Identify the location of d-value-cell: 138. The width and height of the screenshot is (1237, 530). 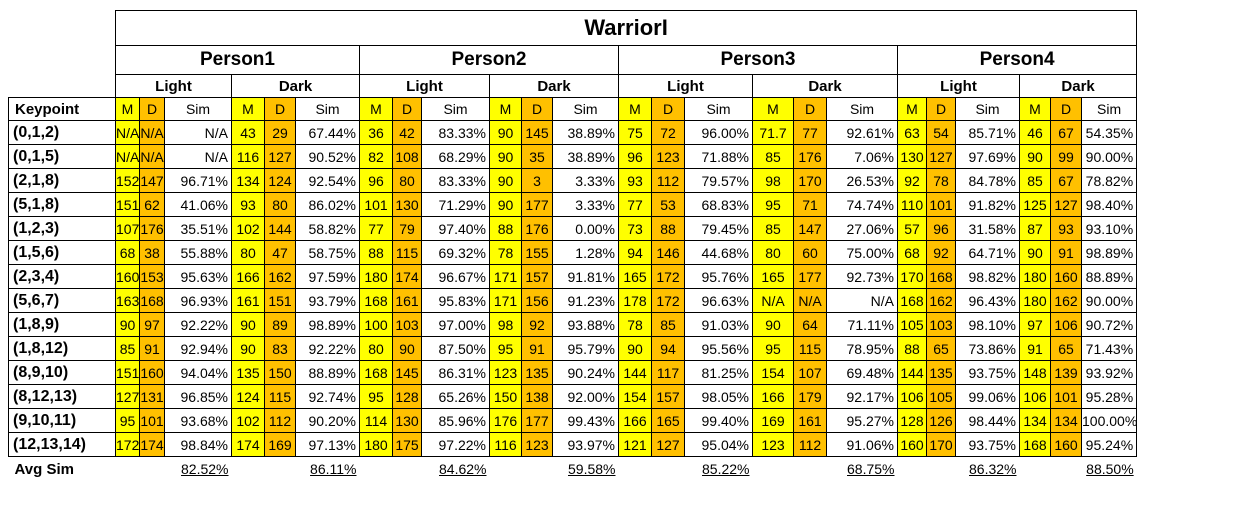
(537, 396).